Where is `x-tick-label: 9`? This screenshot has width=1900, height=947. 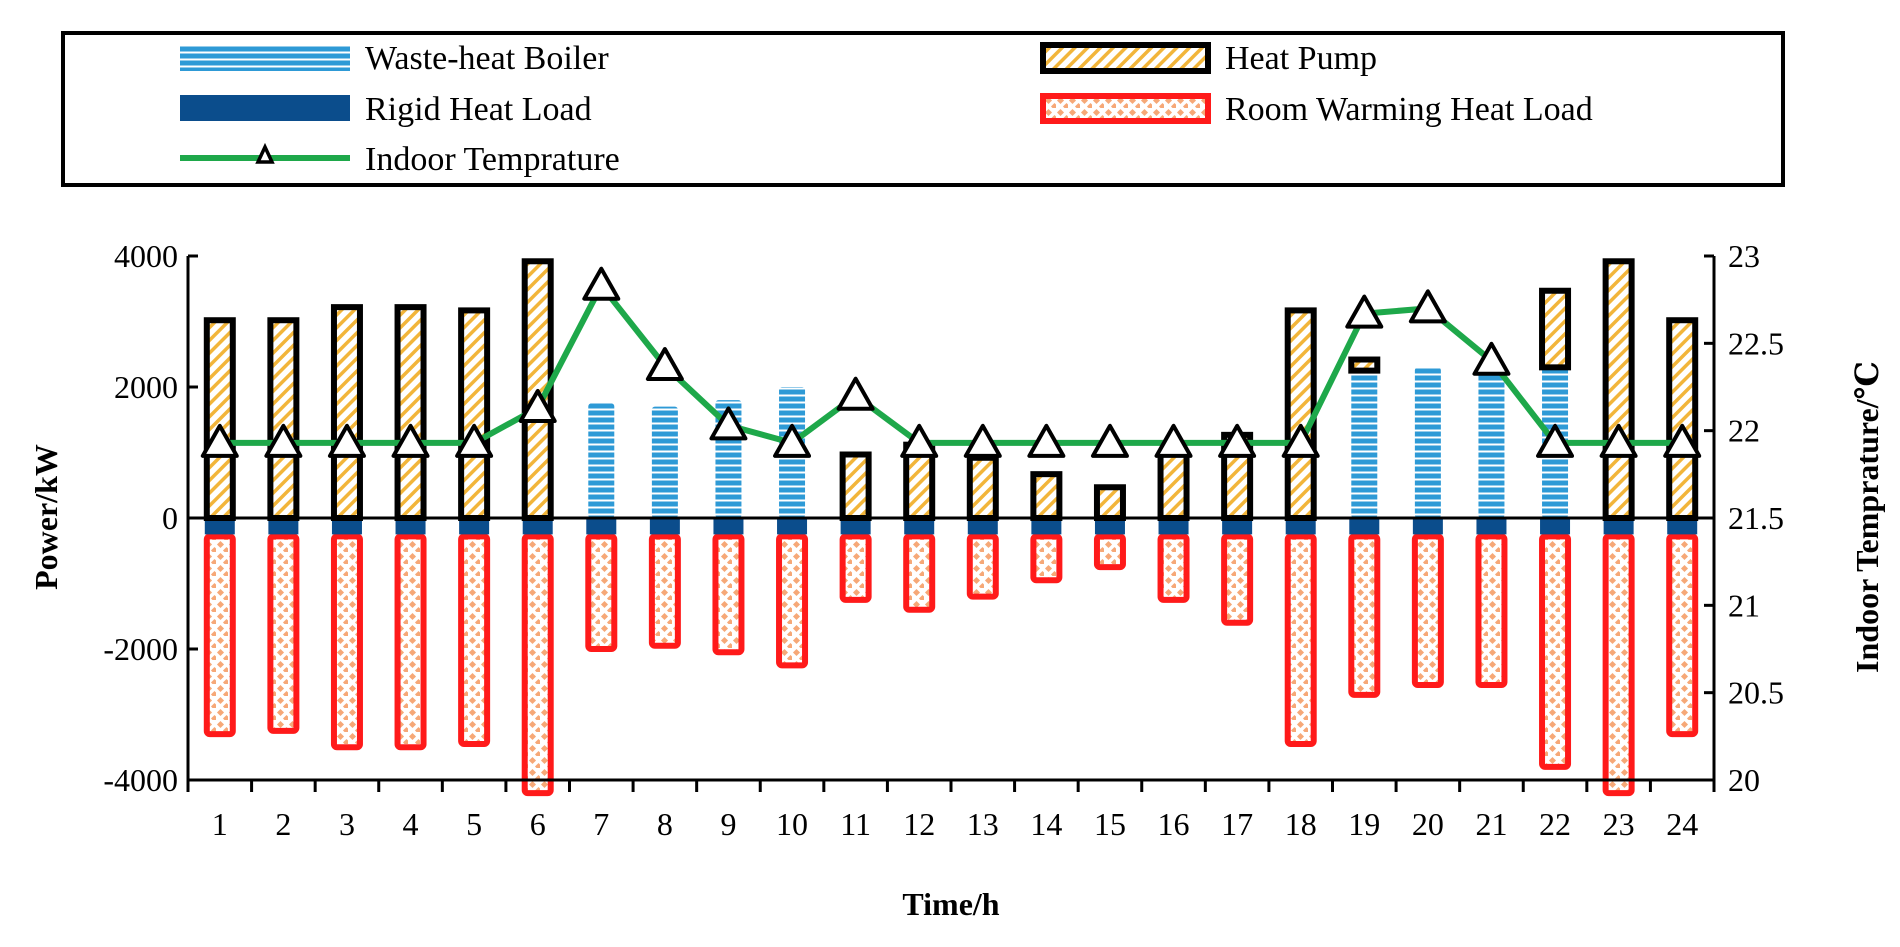 x-tick-label: 9 is located at coordinates (728, 824).